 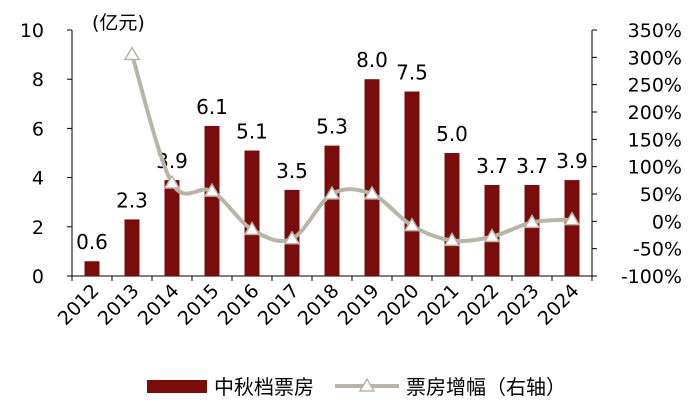 I want to click on bar-data-label: 3.9, so click(x=572, y=161).